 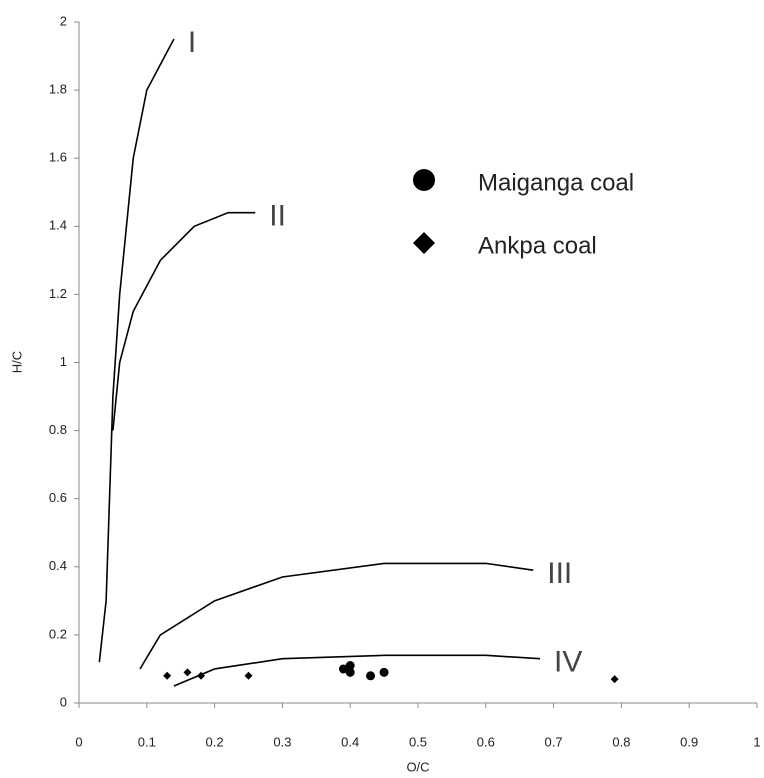 I want to click on x-tick-label: 0.3, so click(x=282, y=741).